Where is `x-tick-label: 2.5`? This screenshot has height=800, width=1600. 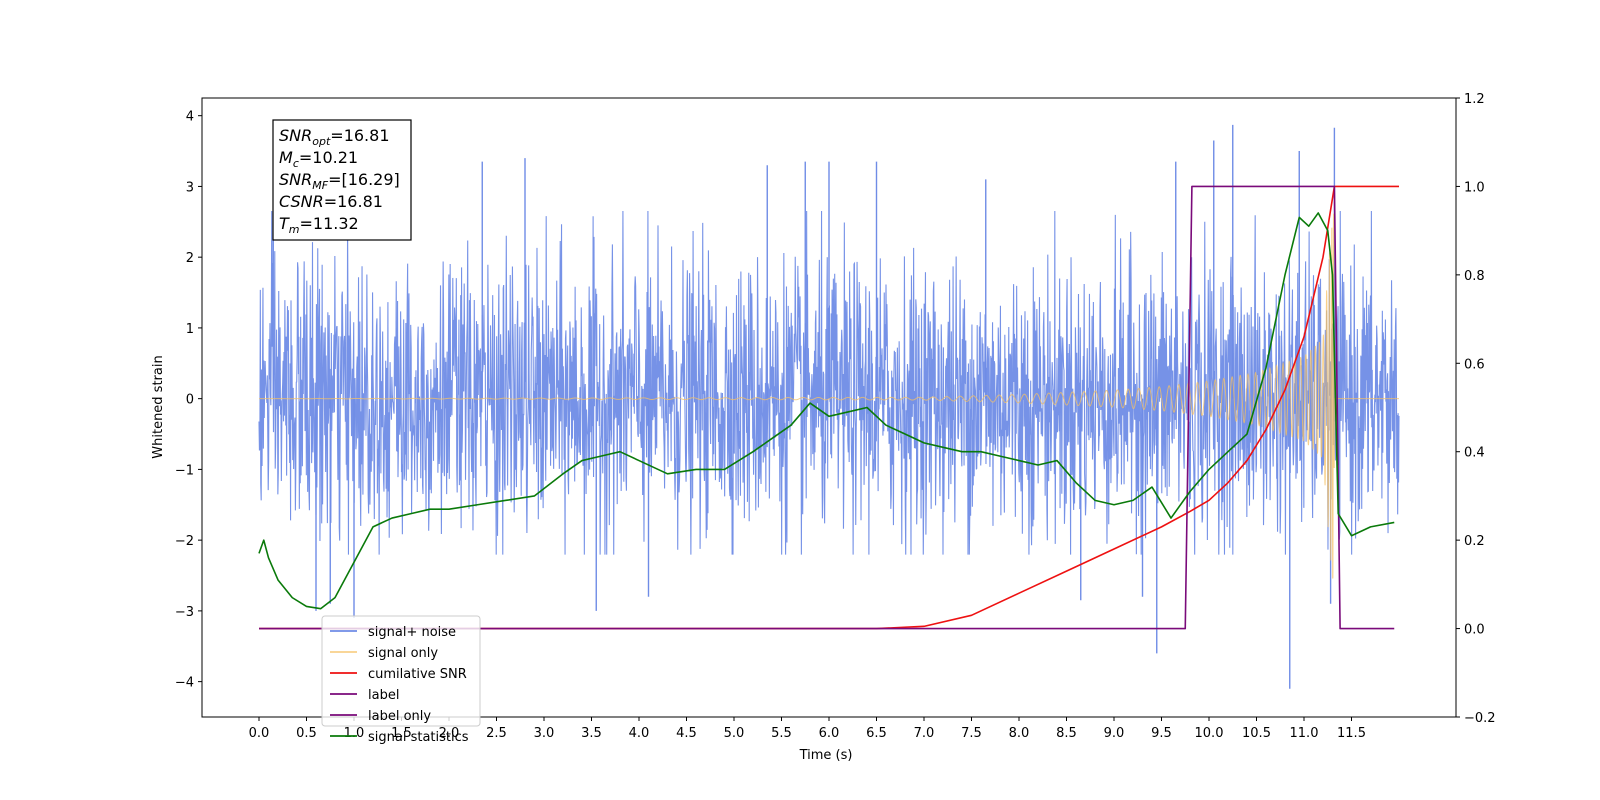
x-tick-label: 2.5 is located at coordinates (496, 733).